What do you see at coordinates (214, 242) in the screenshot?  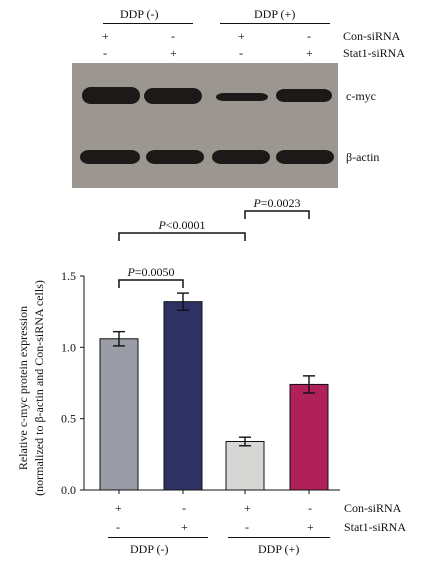 I see `significance-brackets: P=0.0050 P<0.0001 P=0.0023` at bounding box center [214, 242].